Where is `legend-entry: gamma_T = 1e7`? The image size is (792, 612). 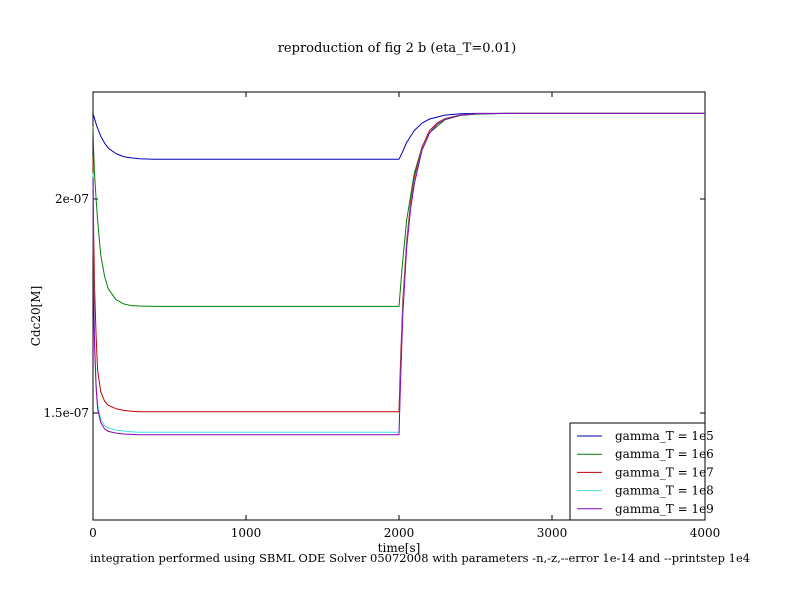 legend-entry: gamma_T = 1e7 is located at coordinates (664, 472).